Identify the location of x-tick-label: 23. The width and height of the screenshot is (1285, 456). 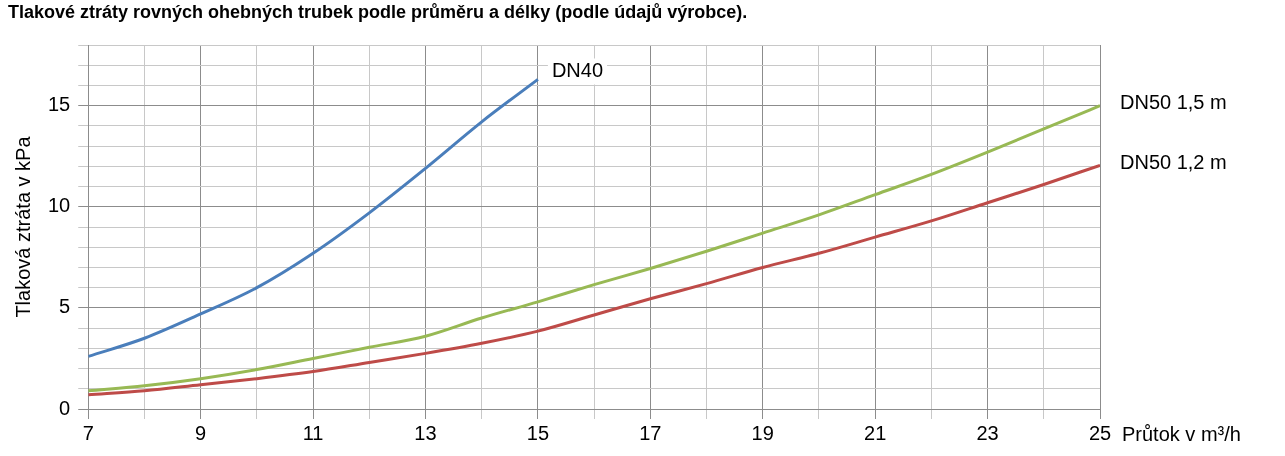
(987, 432).